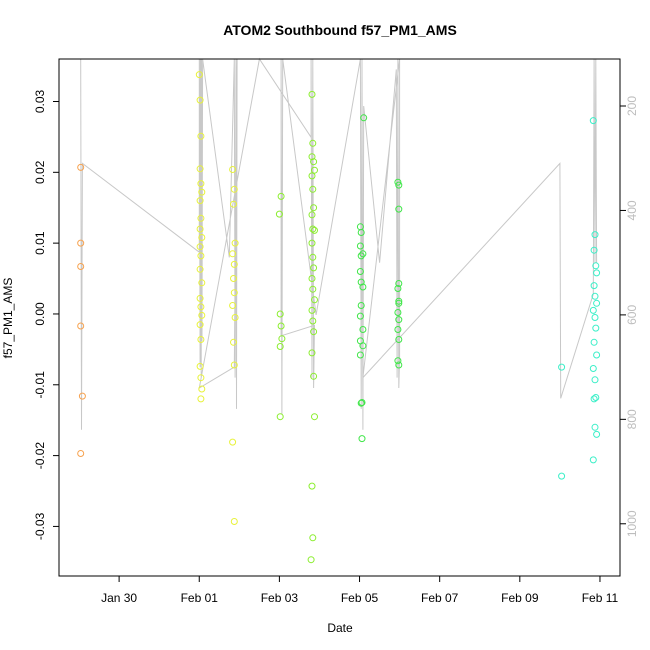  Describe the element at coordinates (40, 385) in the screenshot. I see `y-tick-label: -0.01` at that location.